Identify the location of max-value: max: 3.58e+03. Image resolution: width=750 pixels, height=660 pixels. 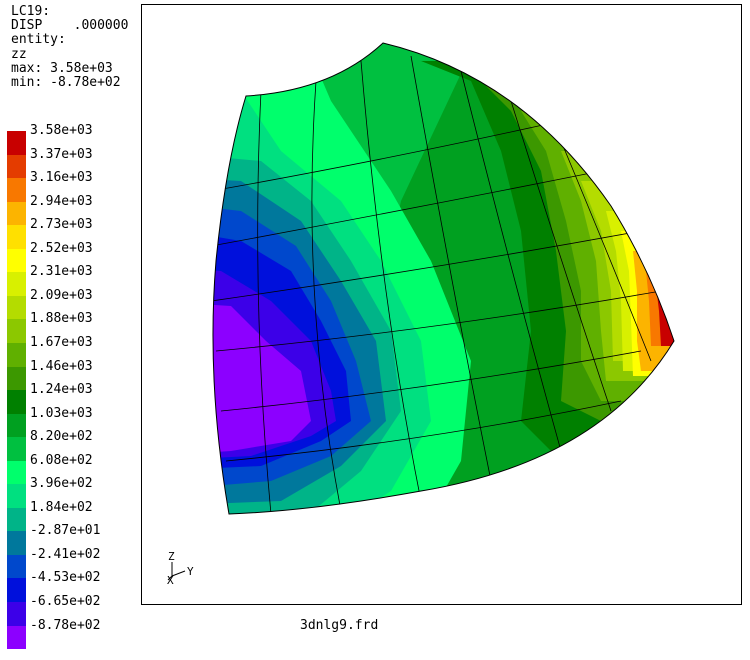
(62, 68).